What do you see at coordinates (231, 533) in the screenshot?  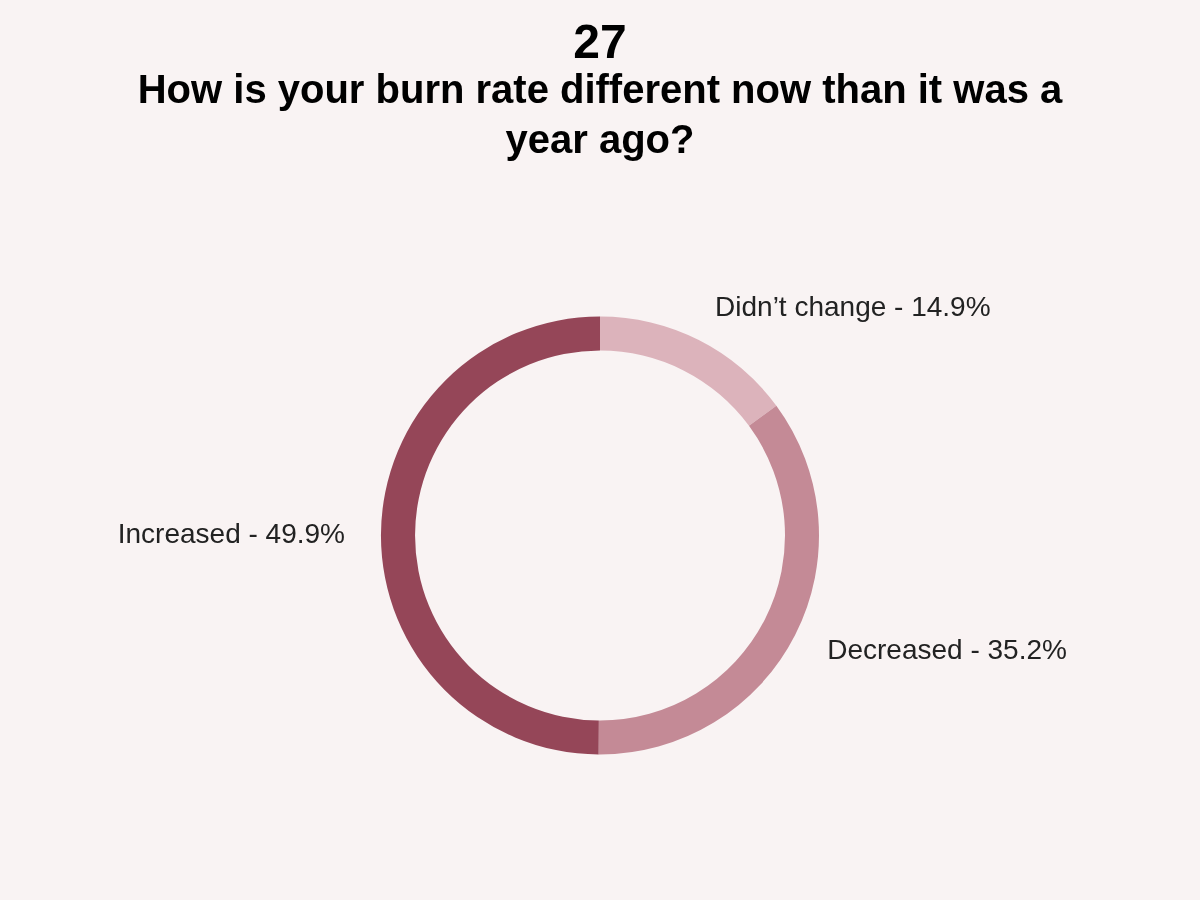 I see `slice-label: Increased - 49.9%` at bounding box center [231, 533].